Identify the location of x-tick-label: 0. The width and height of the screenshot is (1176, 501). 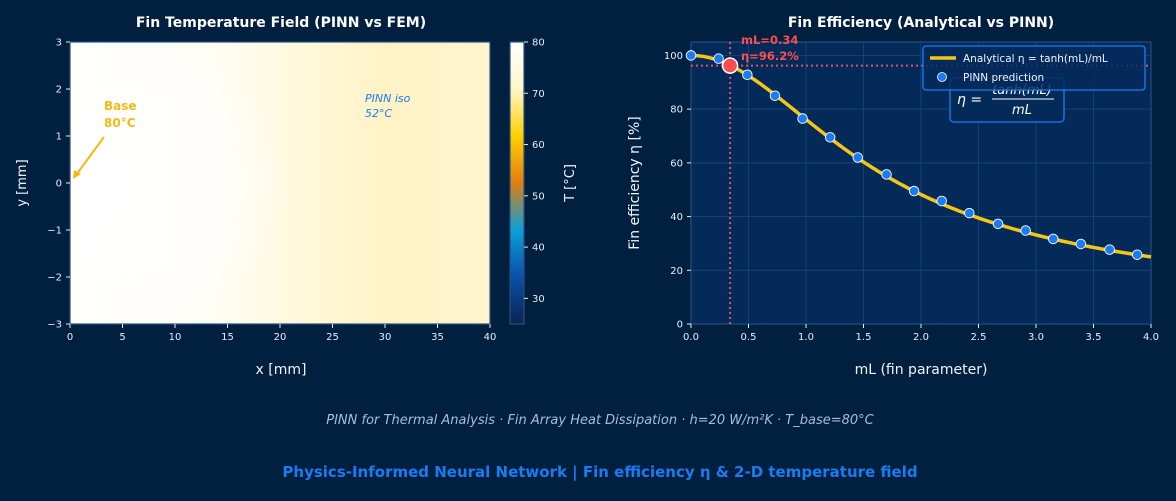
(70, 337).